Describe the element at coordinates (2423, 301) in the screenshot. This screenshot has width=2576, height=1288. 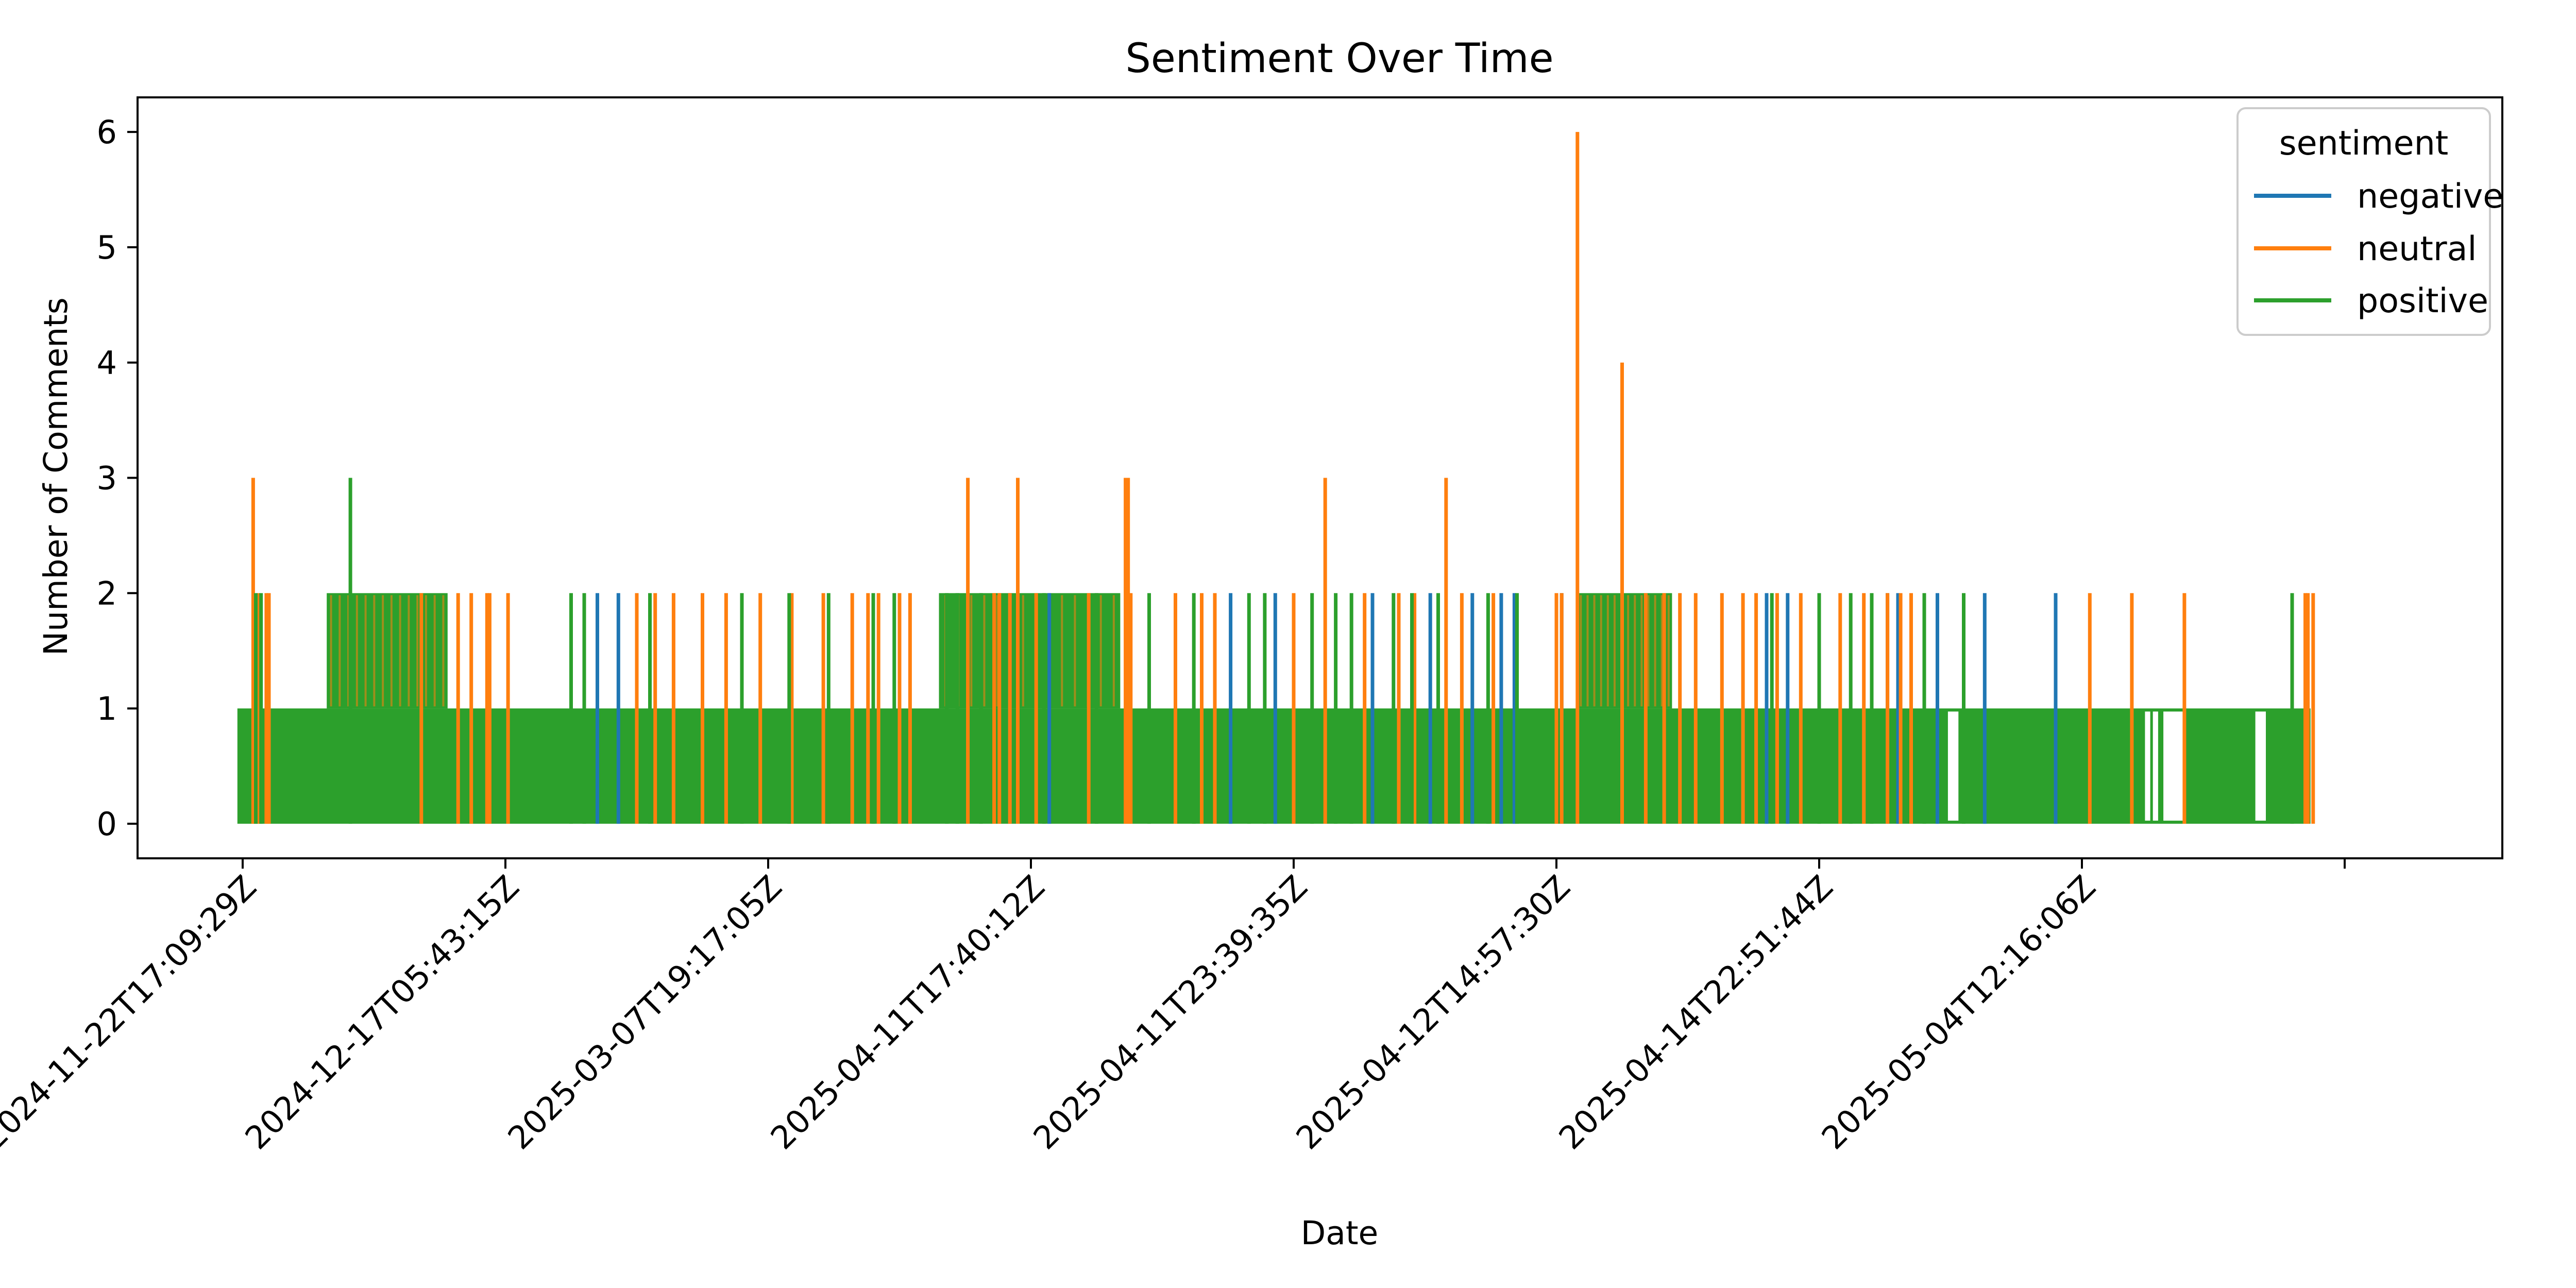
I see `legend-label-positive: positive` at that location.